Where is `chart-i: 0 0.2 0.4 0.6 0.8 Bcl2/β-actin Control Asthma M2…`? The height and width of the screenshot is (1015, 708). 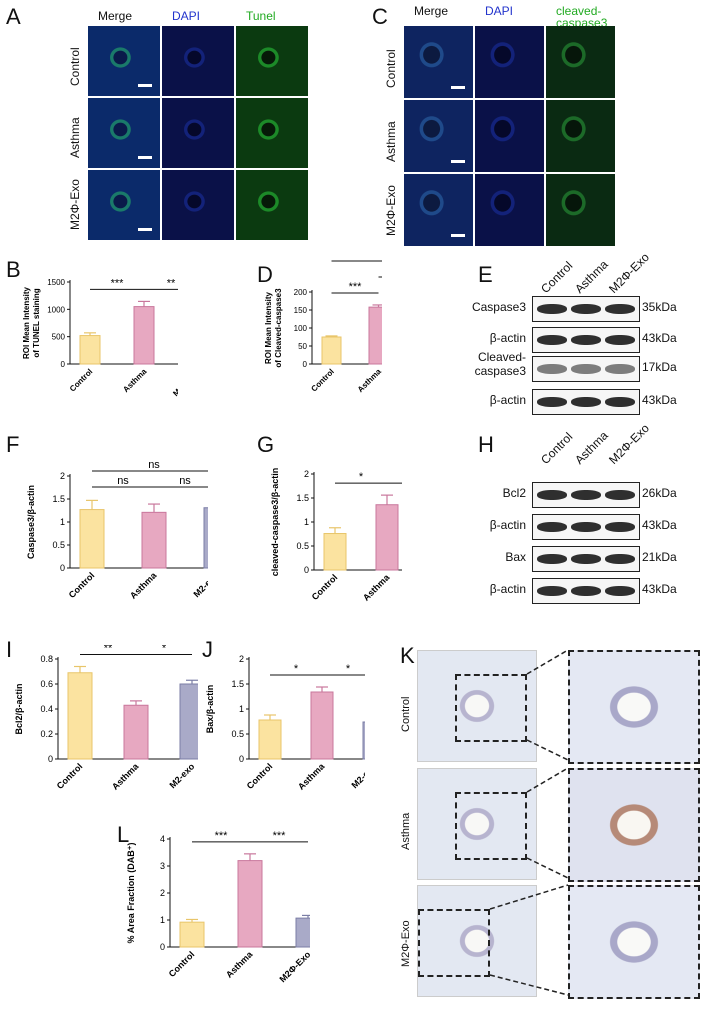 chart-i: 0 0.2 0.4 0.6 0.8 Bcl2/β-actin Control Asthma M2… is located at coordinates (106, 718).